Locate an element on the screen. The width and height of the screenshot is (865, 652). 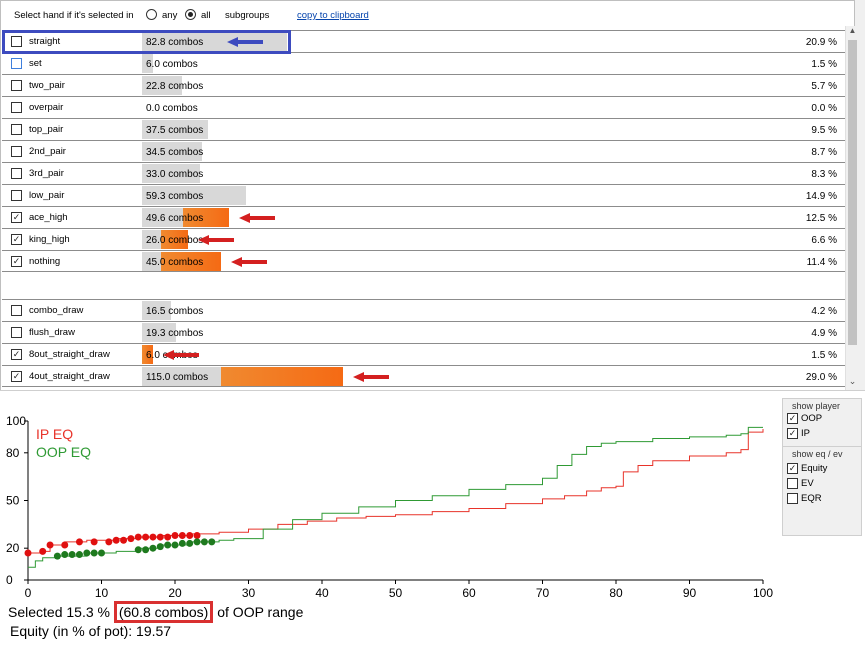
top_pair-checkbox is located at coordinates (16, 129).